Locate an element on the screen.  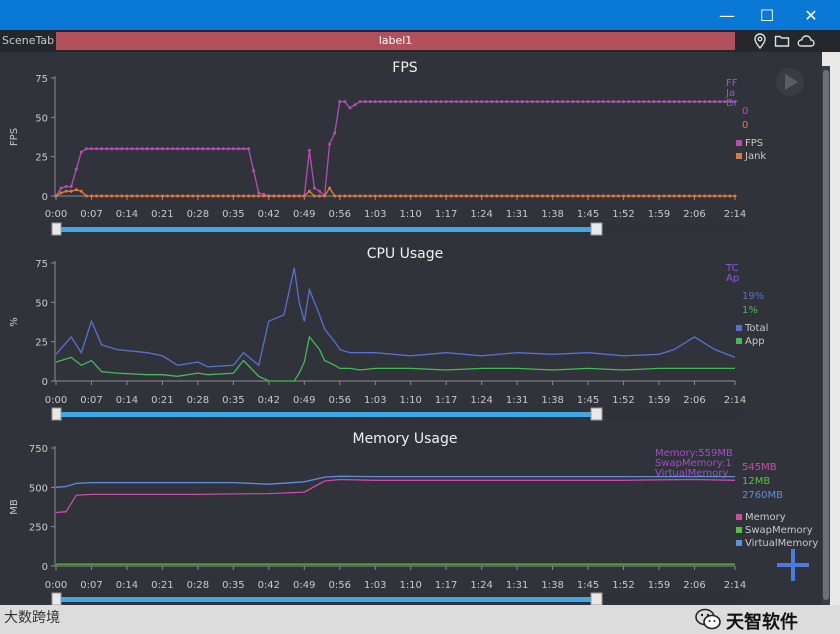
fps-slider-right-handle is located at coordinates (596, 229).